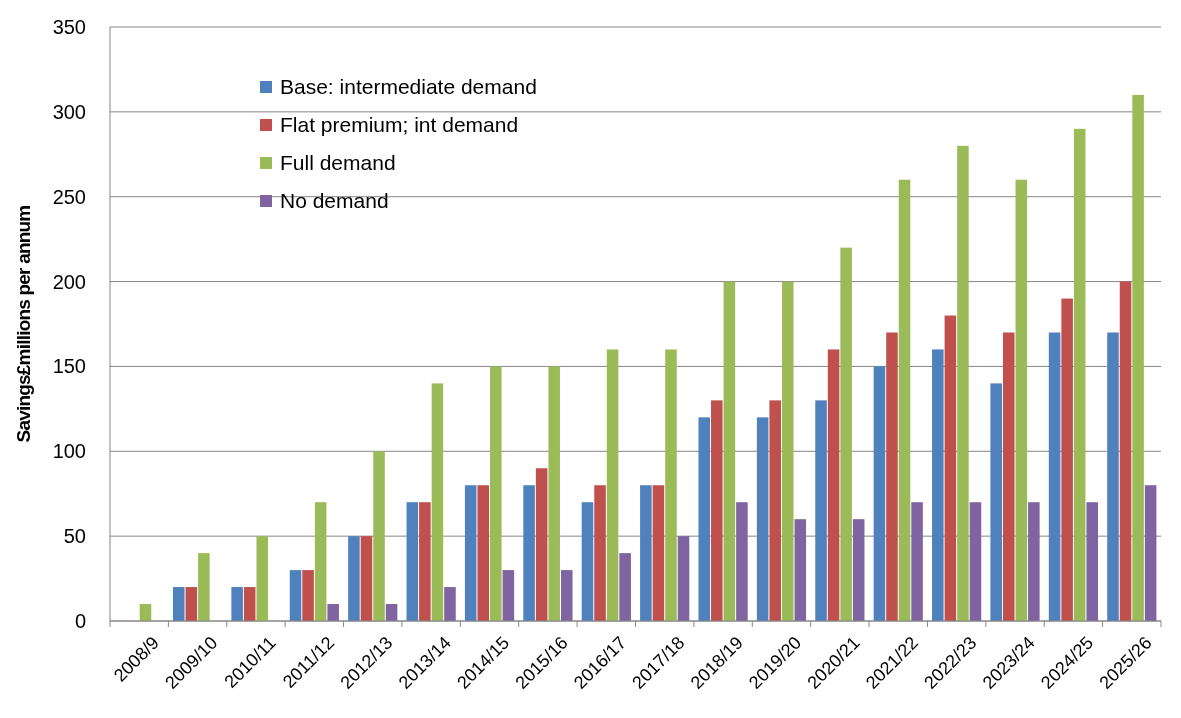  What do you see at coordinates (23, 324) in the screenshot?
I see `y-axis-title: Savings£millions per annum` at bounding box center [23, 324].